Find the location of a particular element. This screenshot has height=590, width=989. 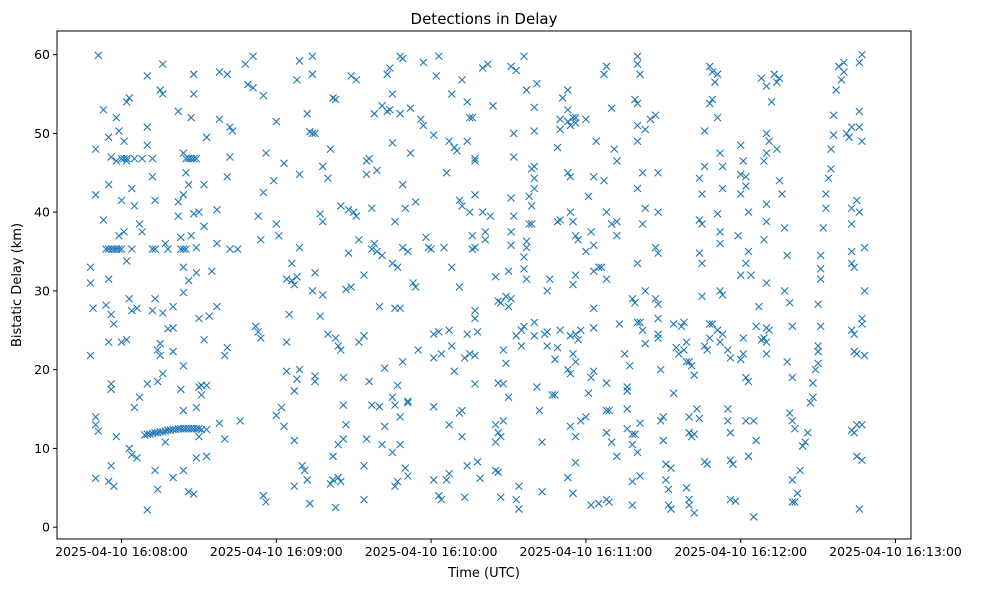

y-axis: 0 10 20 30 40 50 60 is located at coordinates (45, 291).